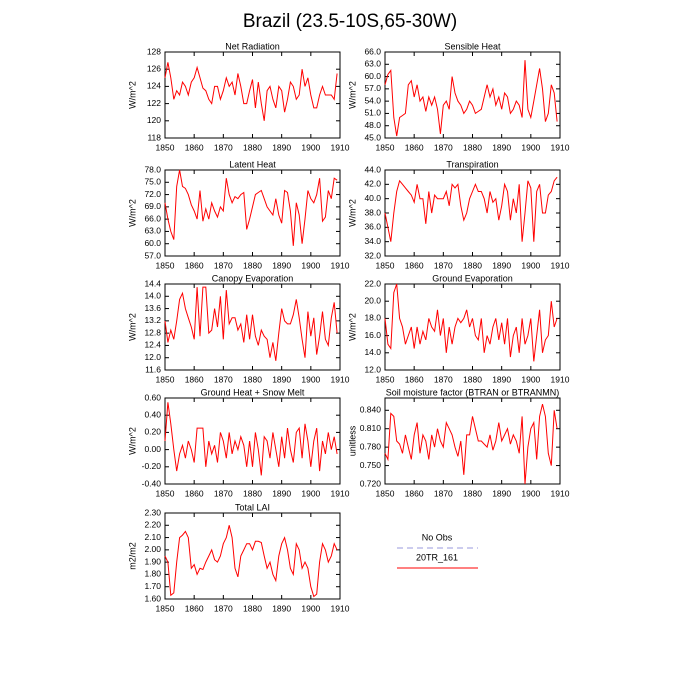  What do you see at coordinates (473, 392) in the screenshot?
I see `panel-title: Soil moisture factor (BTRAN or BTRANMN)` at bounding box center [473, 392].